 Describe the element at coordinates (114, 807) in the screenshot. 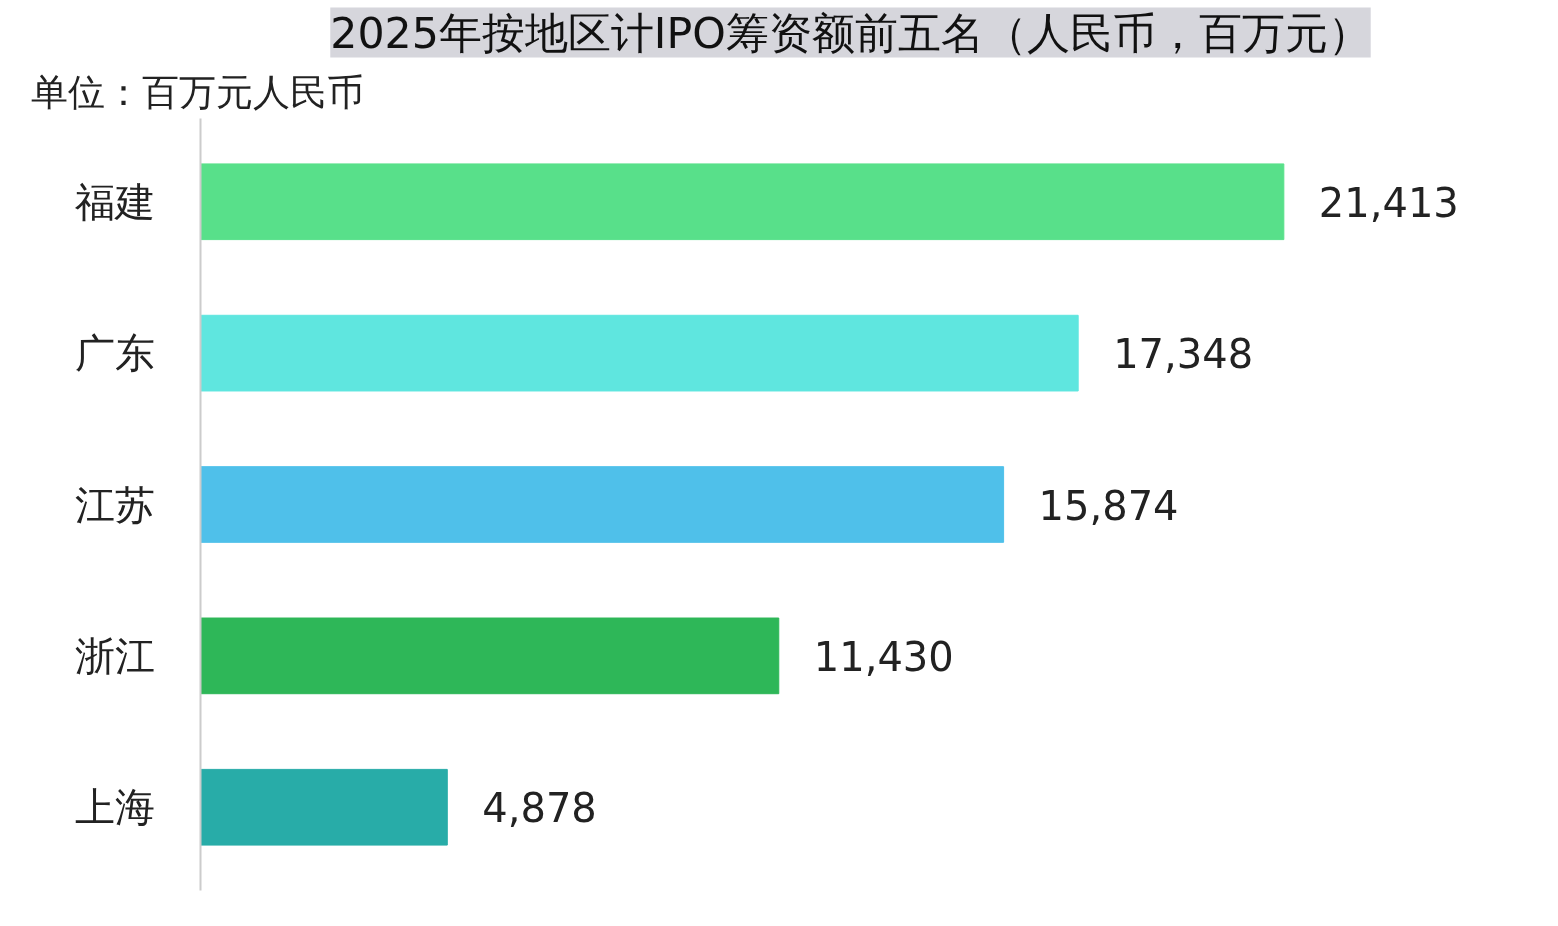

I see `y-tick-label: 上海` at that location.